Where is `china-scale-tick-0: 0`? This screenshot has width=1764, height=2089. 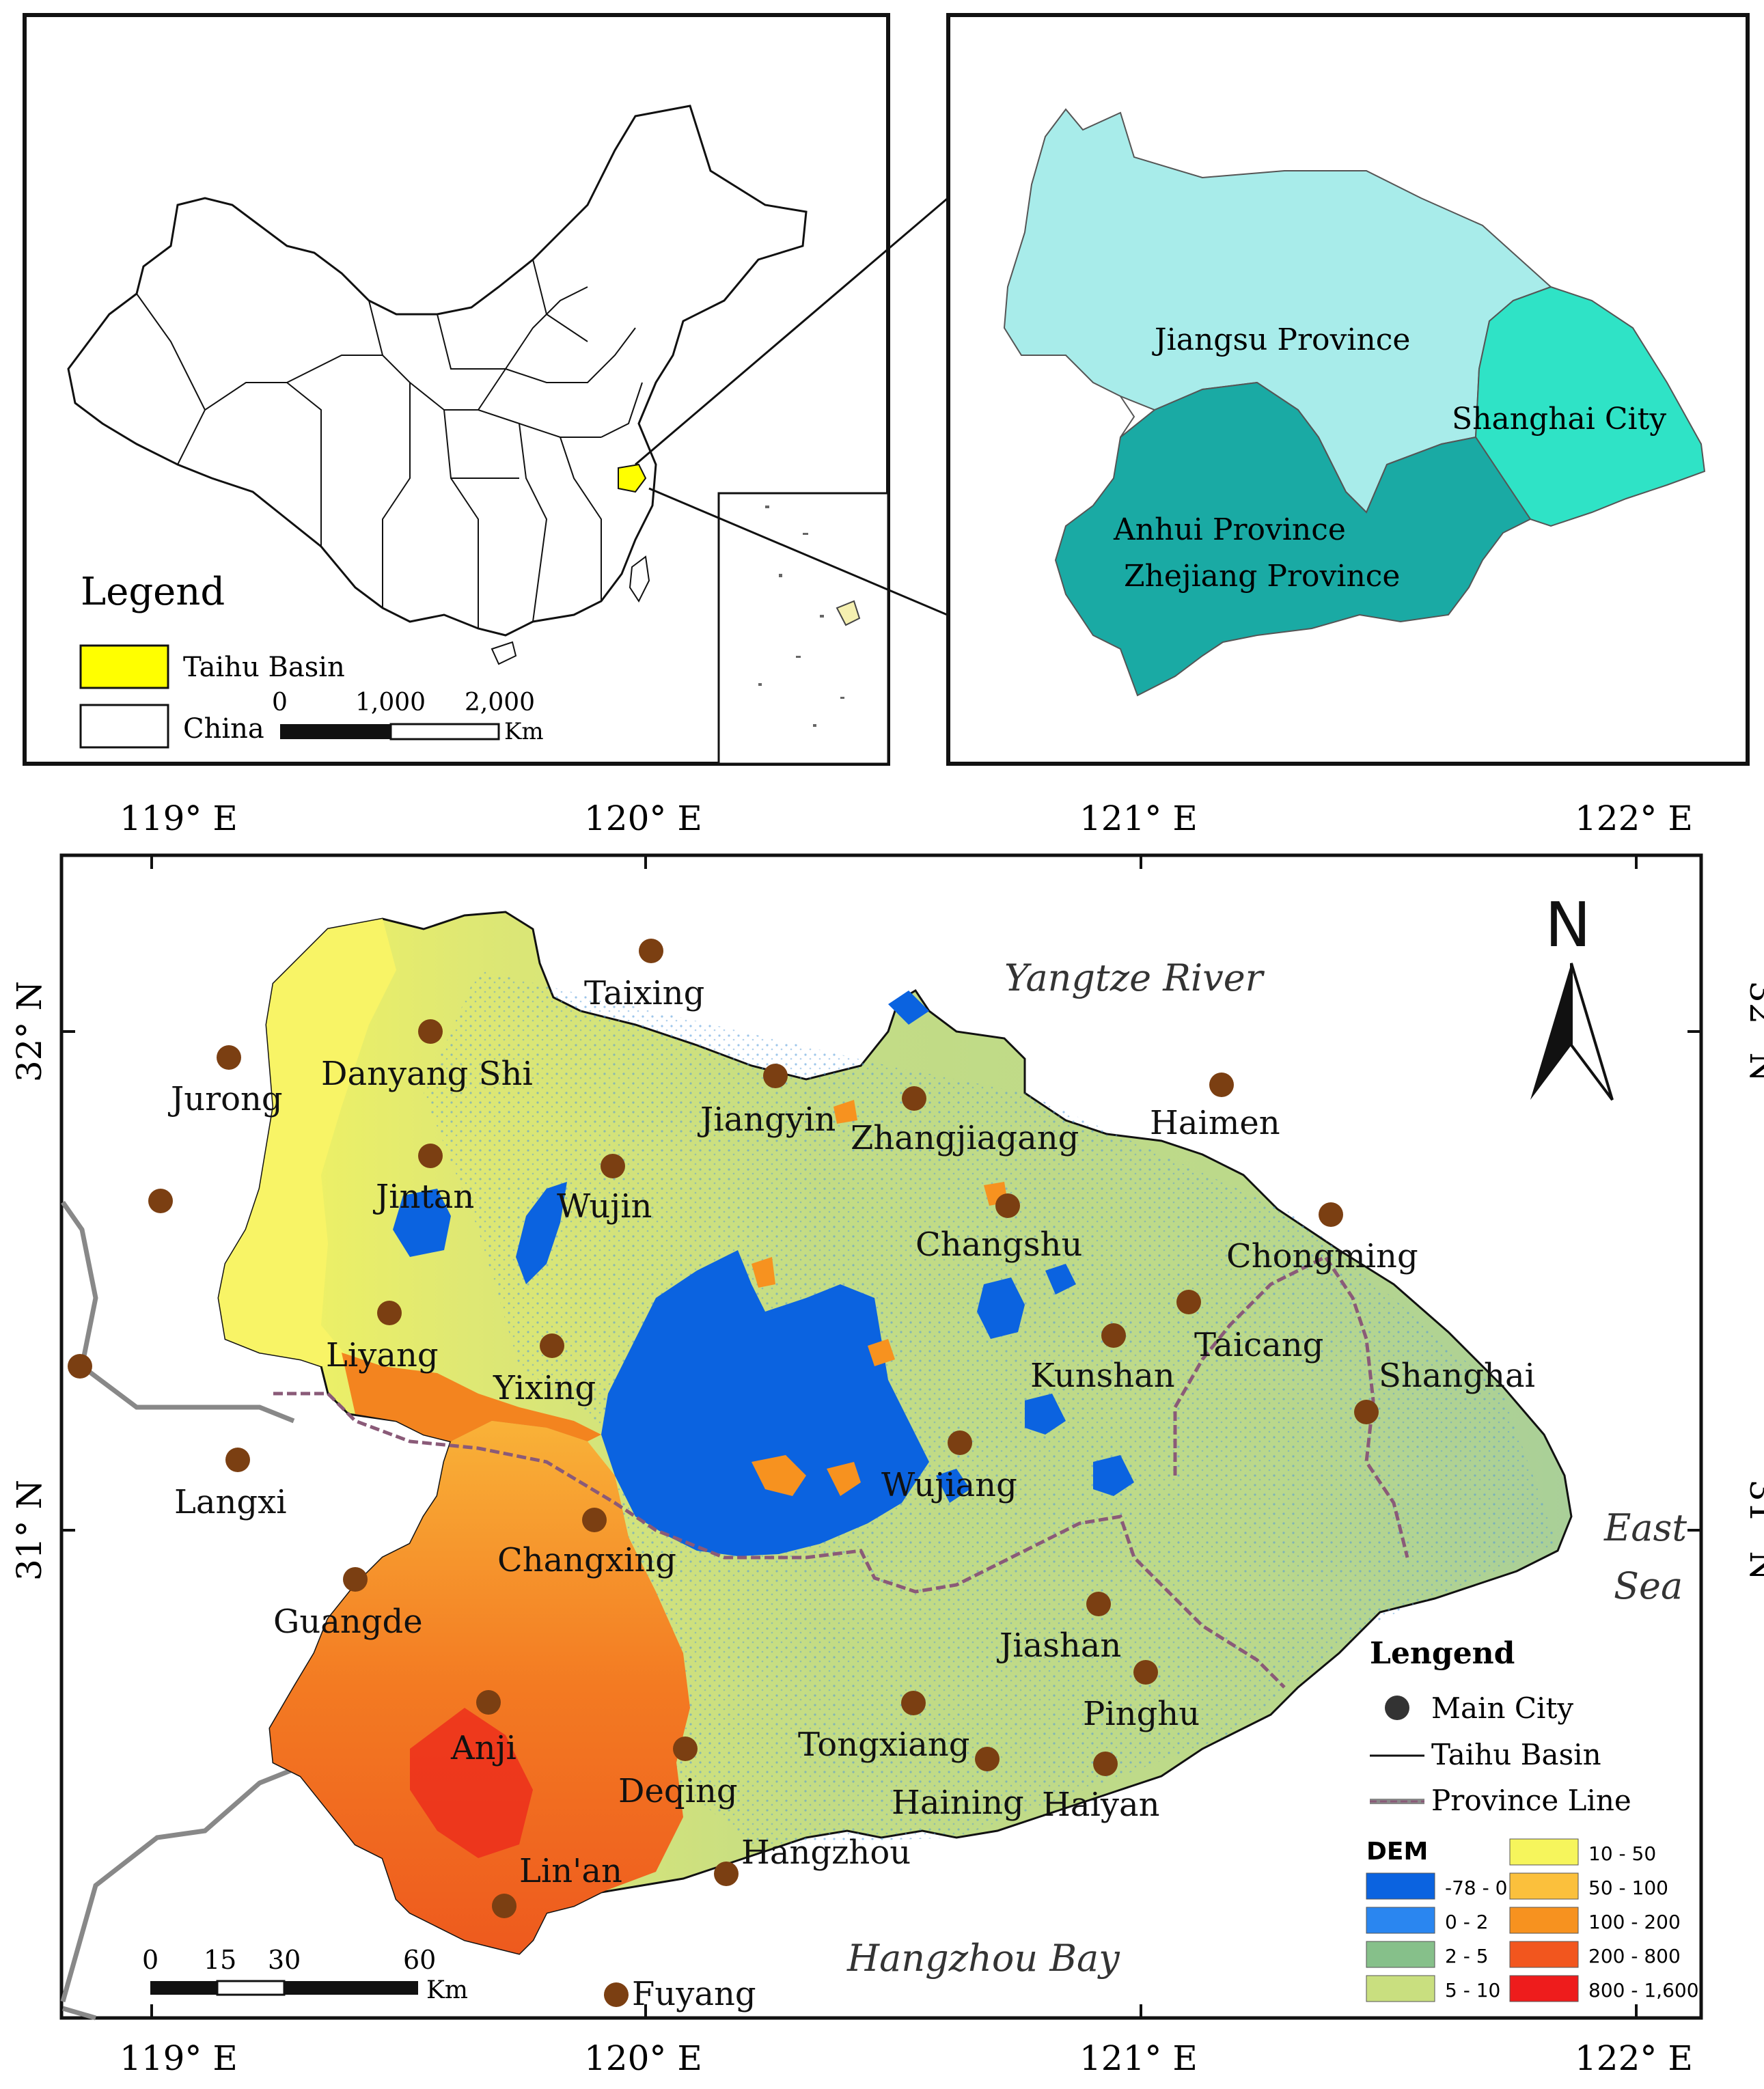 china-scale-tick-0: 0 is located at coordinates (280, 703).